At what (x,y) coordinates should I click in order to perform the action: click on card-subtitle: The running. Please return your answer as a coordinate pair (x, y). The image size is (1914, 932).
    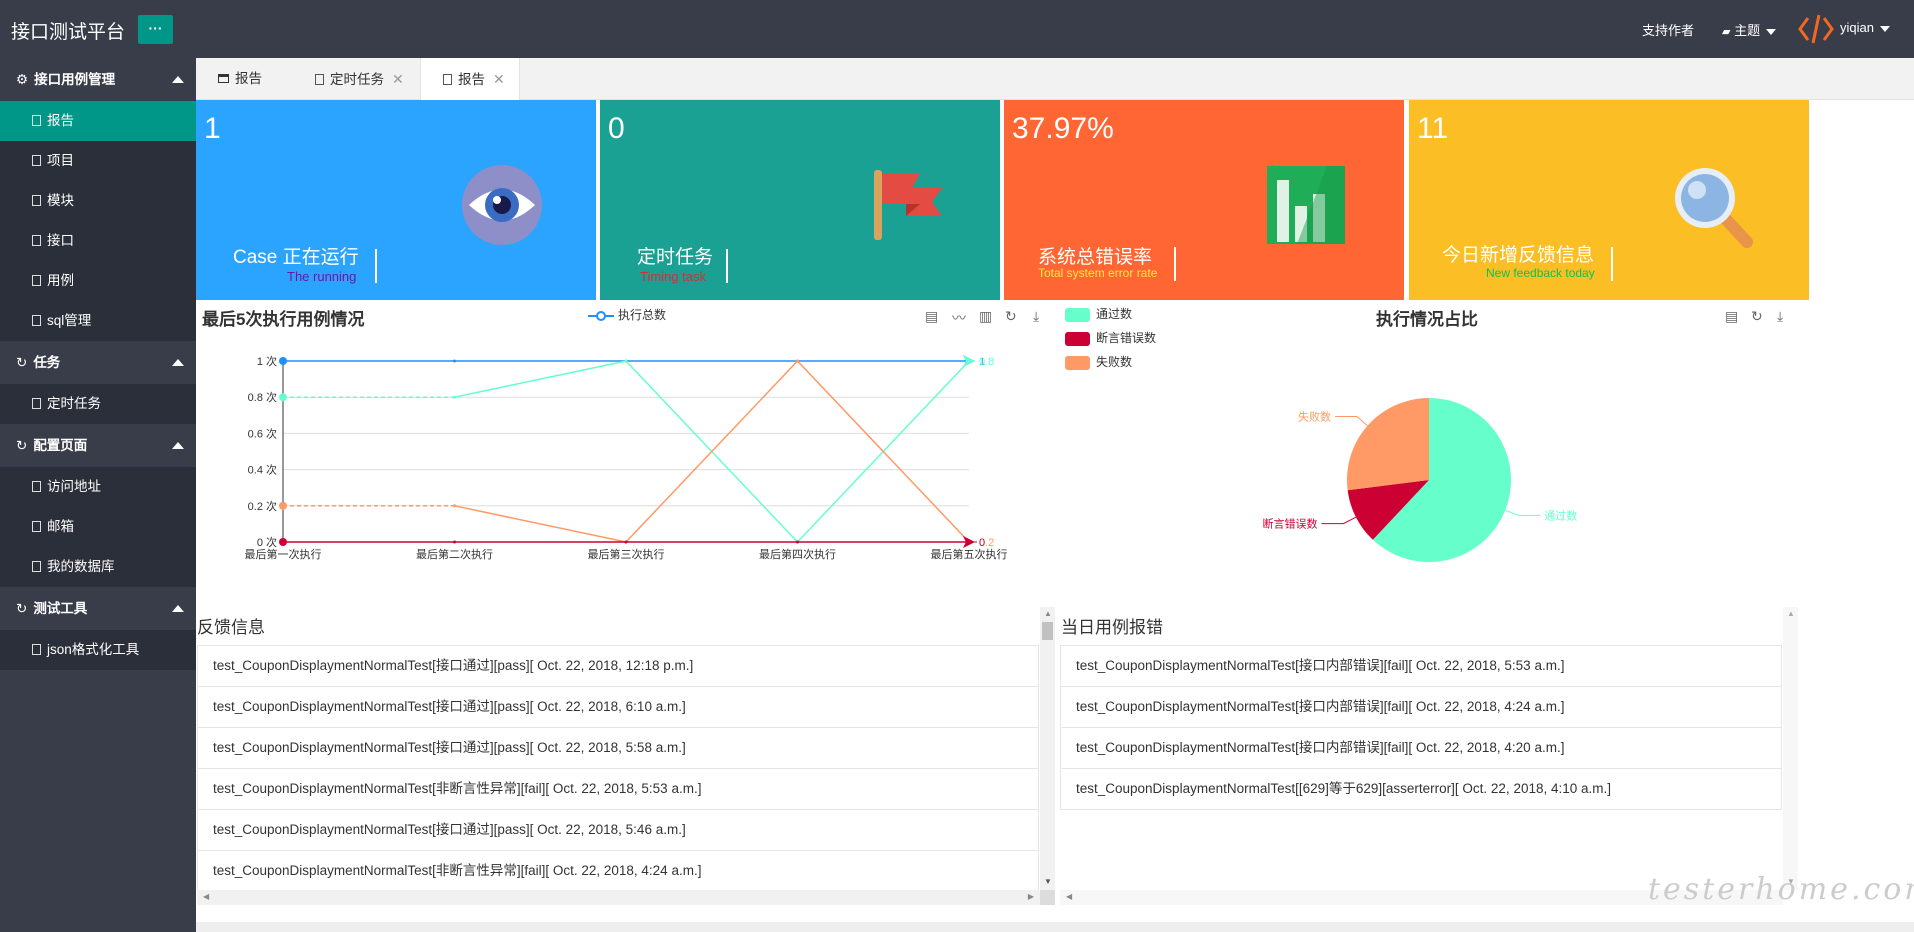
    Looking at the image, I should click on (322, 276).